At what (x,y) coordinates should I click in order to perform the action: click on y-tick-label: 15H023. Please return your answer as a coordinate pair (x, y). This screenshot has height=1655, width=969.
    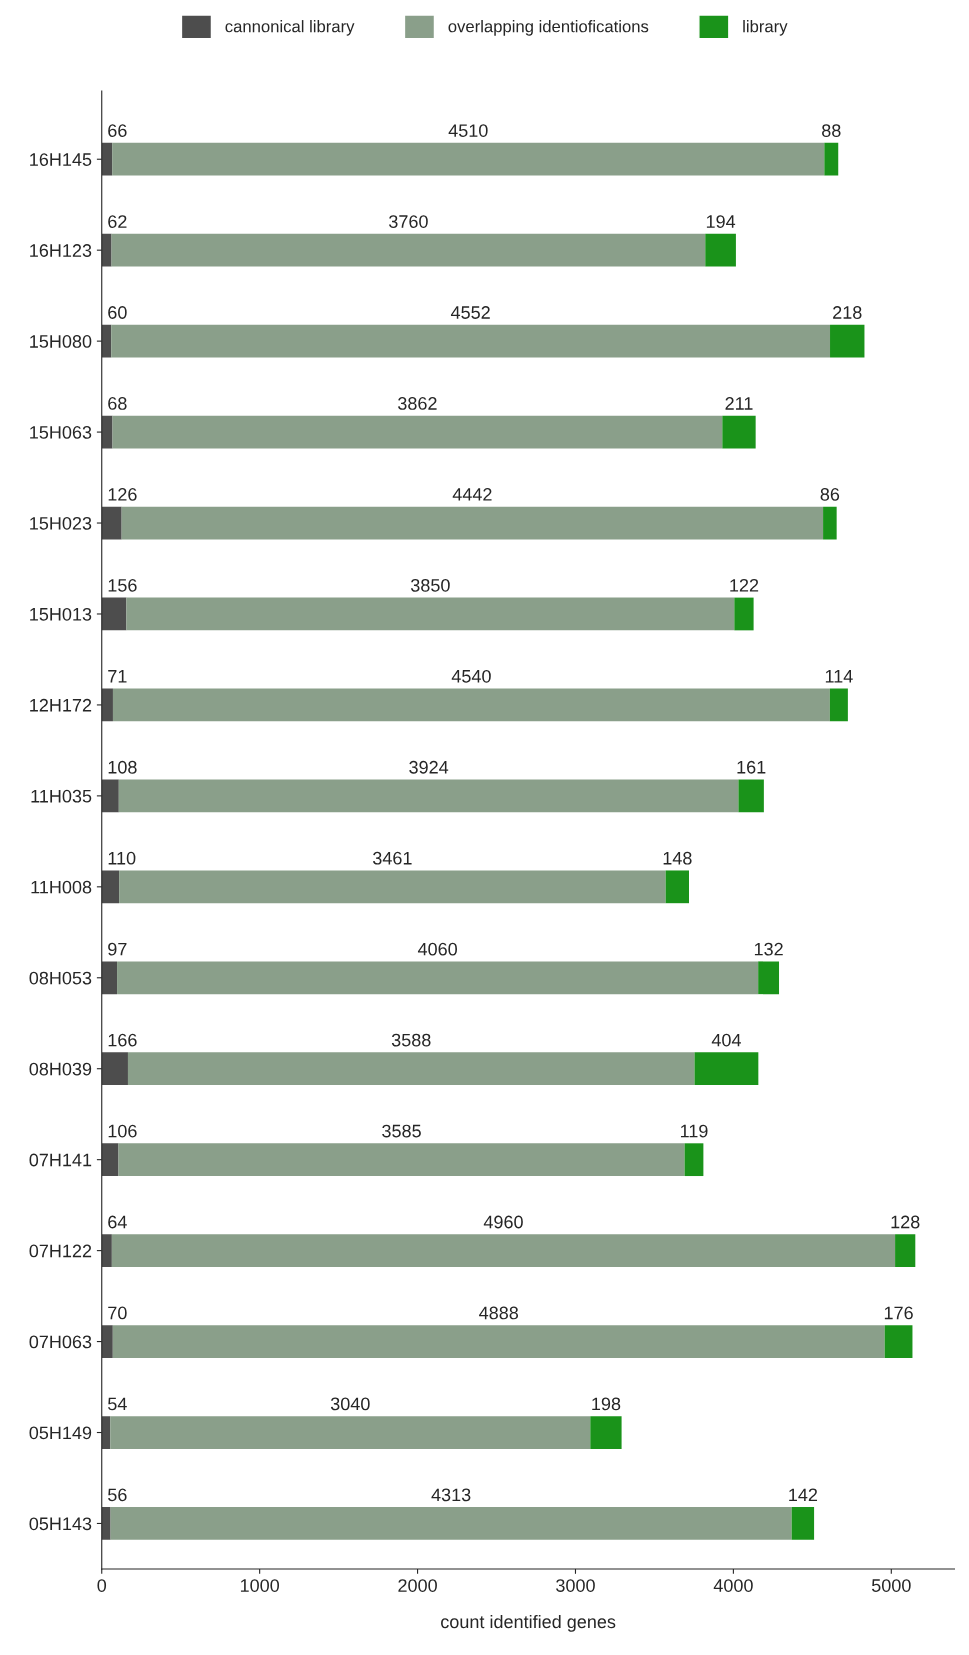
    Looking at the image, I should click on (61, 523).